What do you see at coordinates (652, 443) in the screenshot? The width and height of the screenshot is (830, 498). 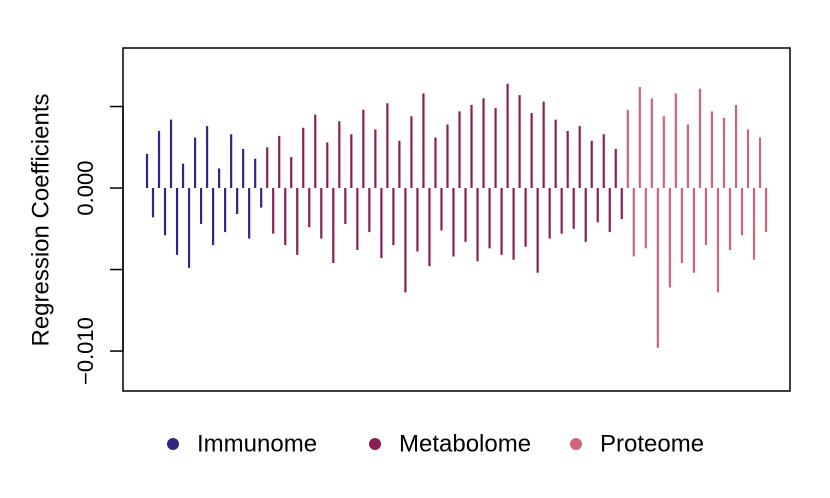 I see `legend-label: Proteome` at bounding box center [652, 443].